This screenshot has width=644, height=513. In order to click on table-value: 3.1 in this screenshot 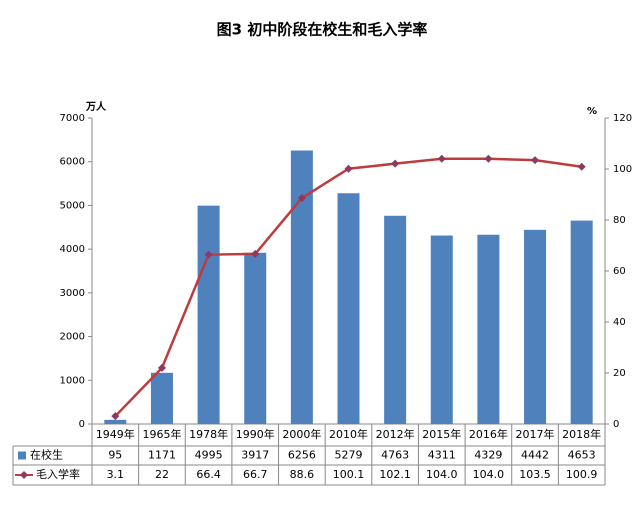, I will do `click(116, 474)`.